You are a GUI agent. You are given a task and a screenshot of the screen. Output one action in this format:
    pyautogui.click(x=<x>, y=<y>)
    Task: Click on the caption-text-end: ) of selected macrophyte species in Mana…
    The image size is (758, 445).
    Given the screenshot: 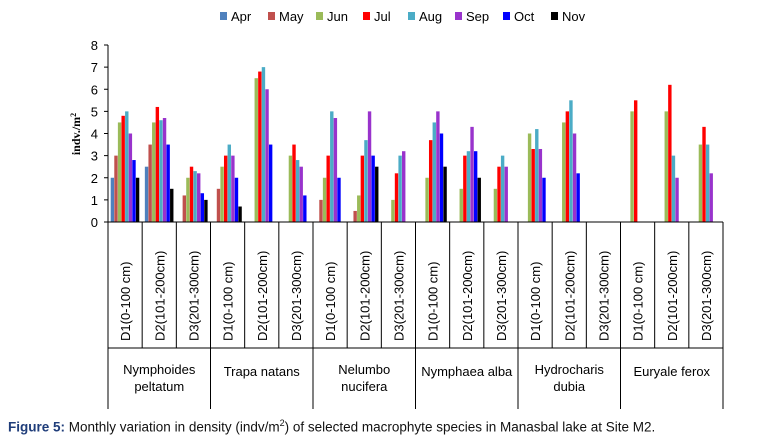 What is the action you would take?
    pyautogui.click(x=470, y=427)
    